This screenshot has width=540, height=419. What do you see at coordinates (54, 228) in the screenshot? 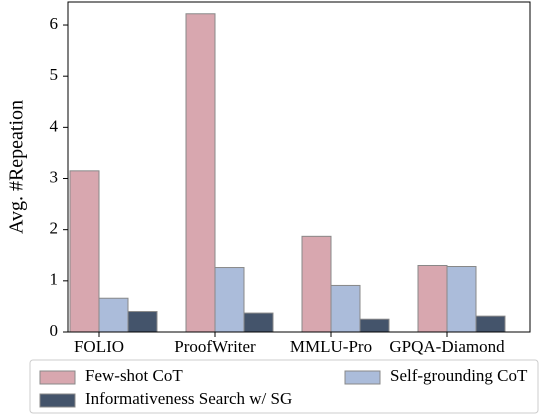
I see `y-tick-label: 2` at bounding box center [54, 228].